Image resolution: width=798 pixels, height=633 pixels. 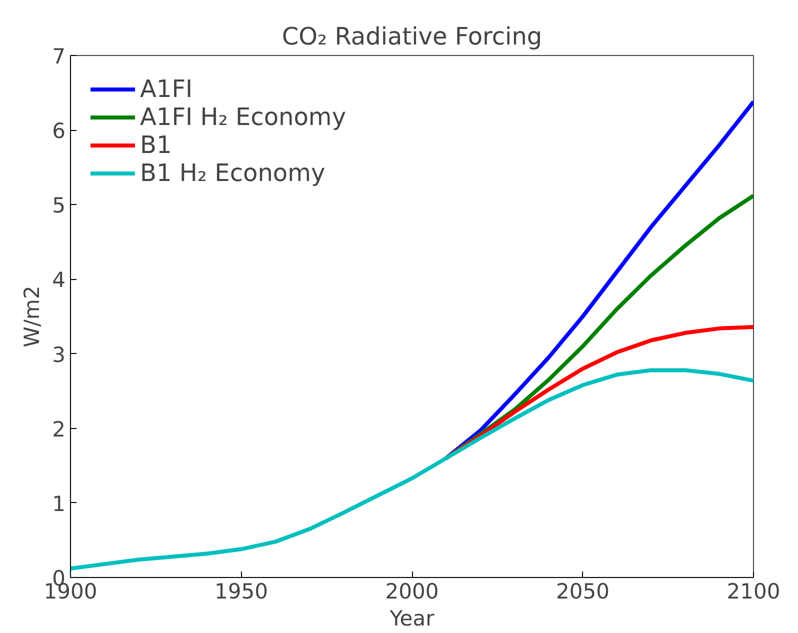 I want to click on y-tick-label: 3, so click(x=59, y=354).